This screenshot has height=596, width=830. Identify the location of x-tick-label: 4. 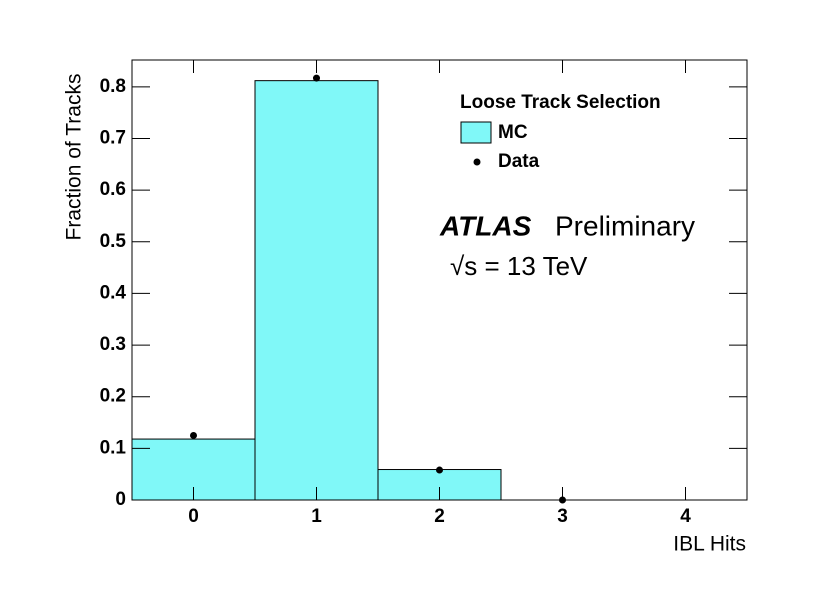
(685, 516).